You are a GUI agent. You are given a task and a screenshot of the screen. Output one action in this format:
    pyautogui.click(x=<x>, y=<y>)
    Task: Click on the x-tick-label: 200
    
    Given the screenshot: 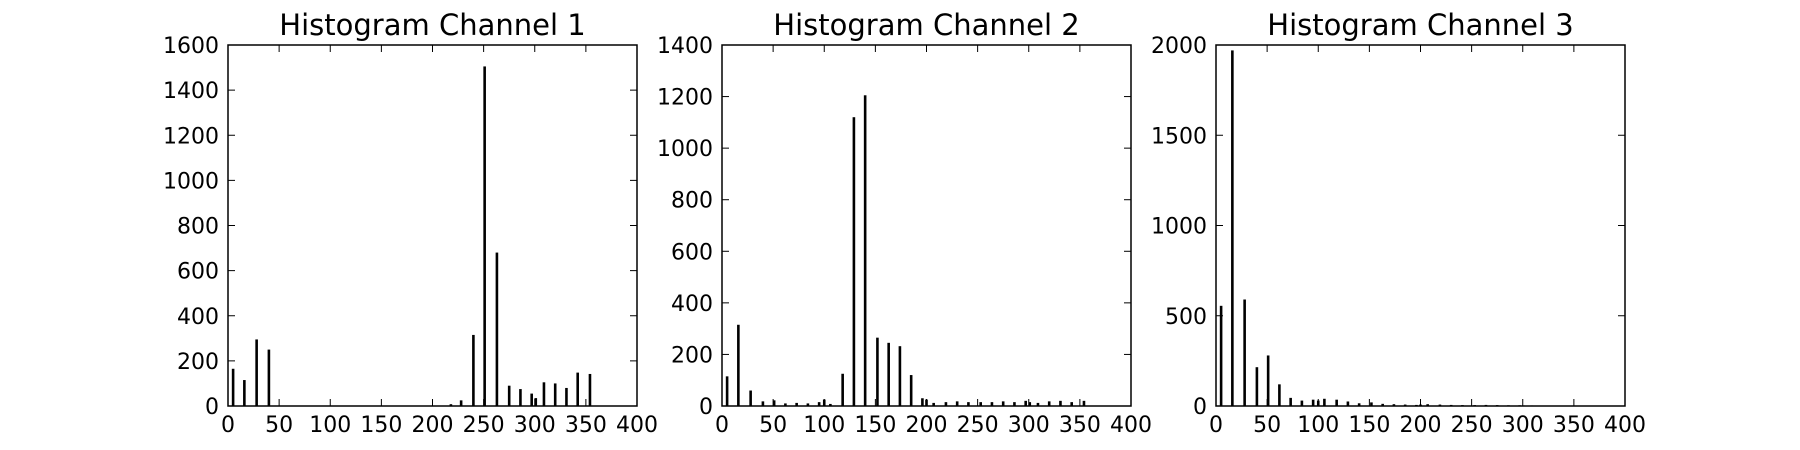 What is the action you would take?
    pyautogui.click(x=1421, y=425)
    